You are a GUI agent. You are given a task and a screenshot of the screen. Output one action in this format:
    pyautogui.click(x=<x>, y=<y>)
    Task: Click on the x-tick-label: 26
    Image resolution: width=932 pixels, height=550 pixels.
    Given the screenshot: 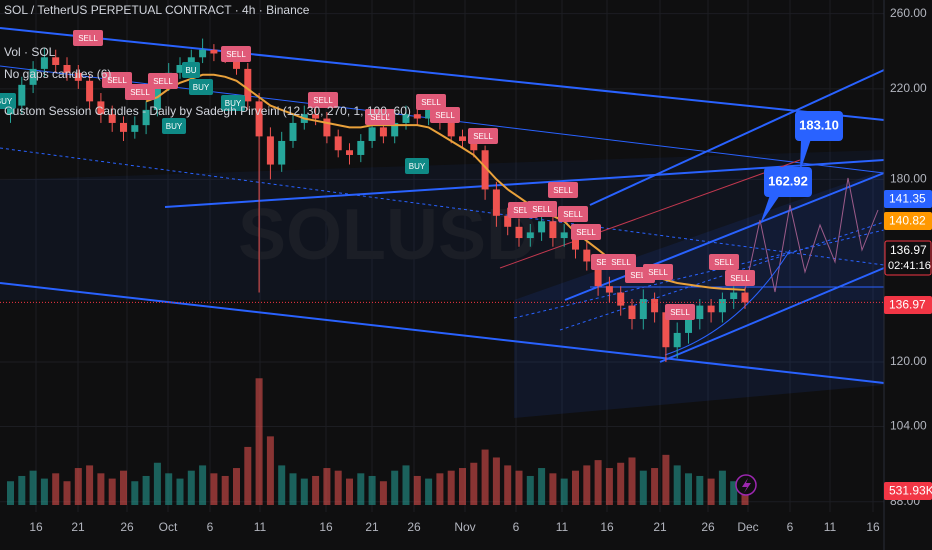 What is the action you would take?
    pyautogui.click(x=127, y=527)
    